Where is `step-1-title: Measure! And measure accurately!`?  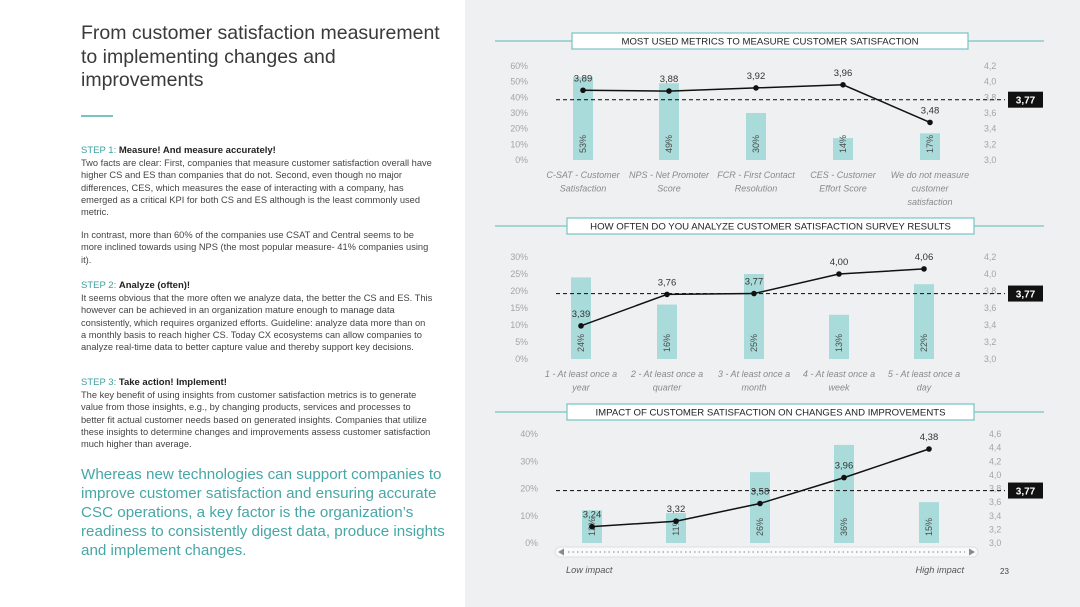 step-1-title: Measure! And measure accurately! is located at coordinates (197, 150).